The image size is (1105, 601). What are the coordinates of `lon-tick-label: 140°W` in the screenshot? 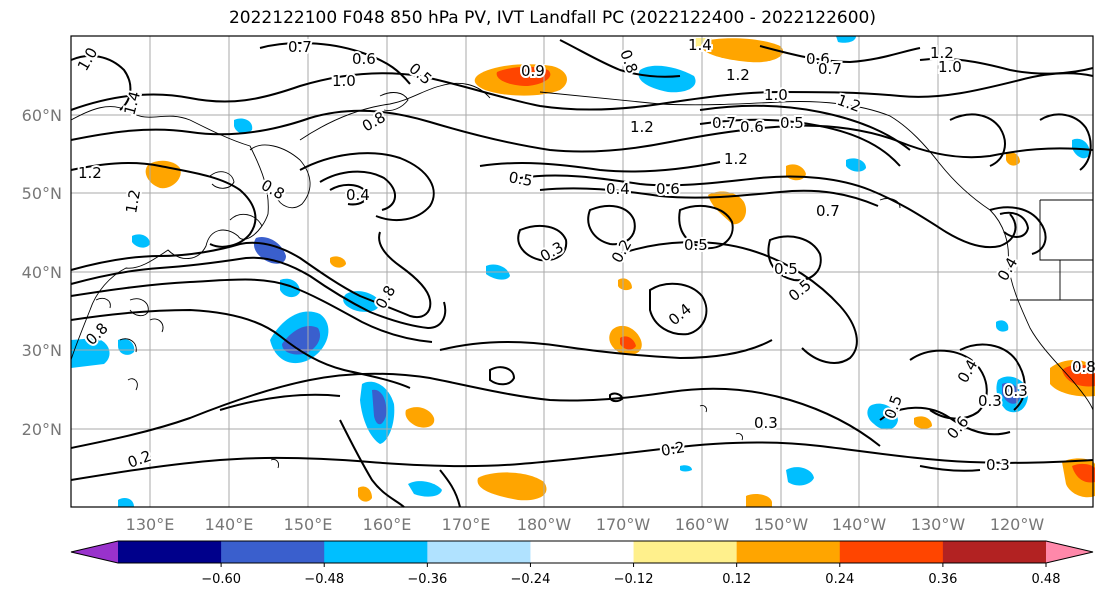 It's located at (859, 524).